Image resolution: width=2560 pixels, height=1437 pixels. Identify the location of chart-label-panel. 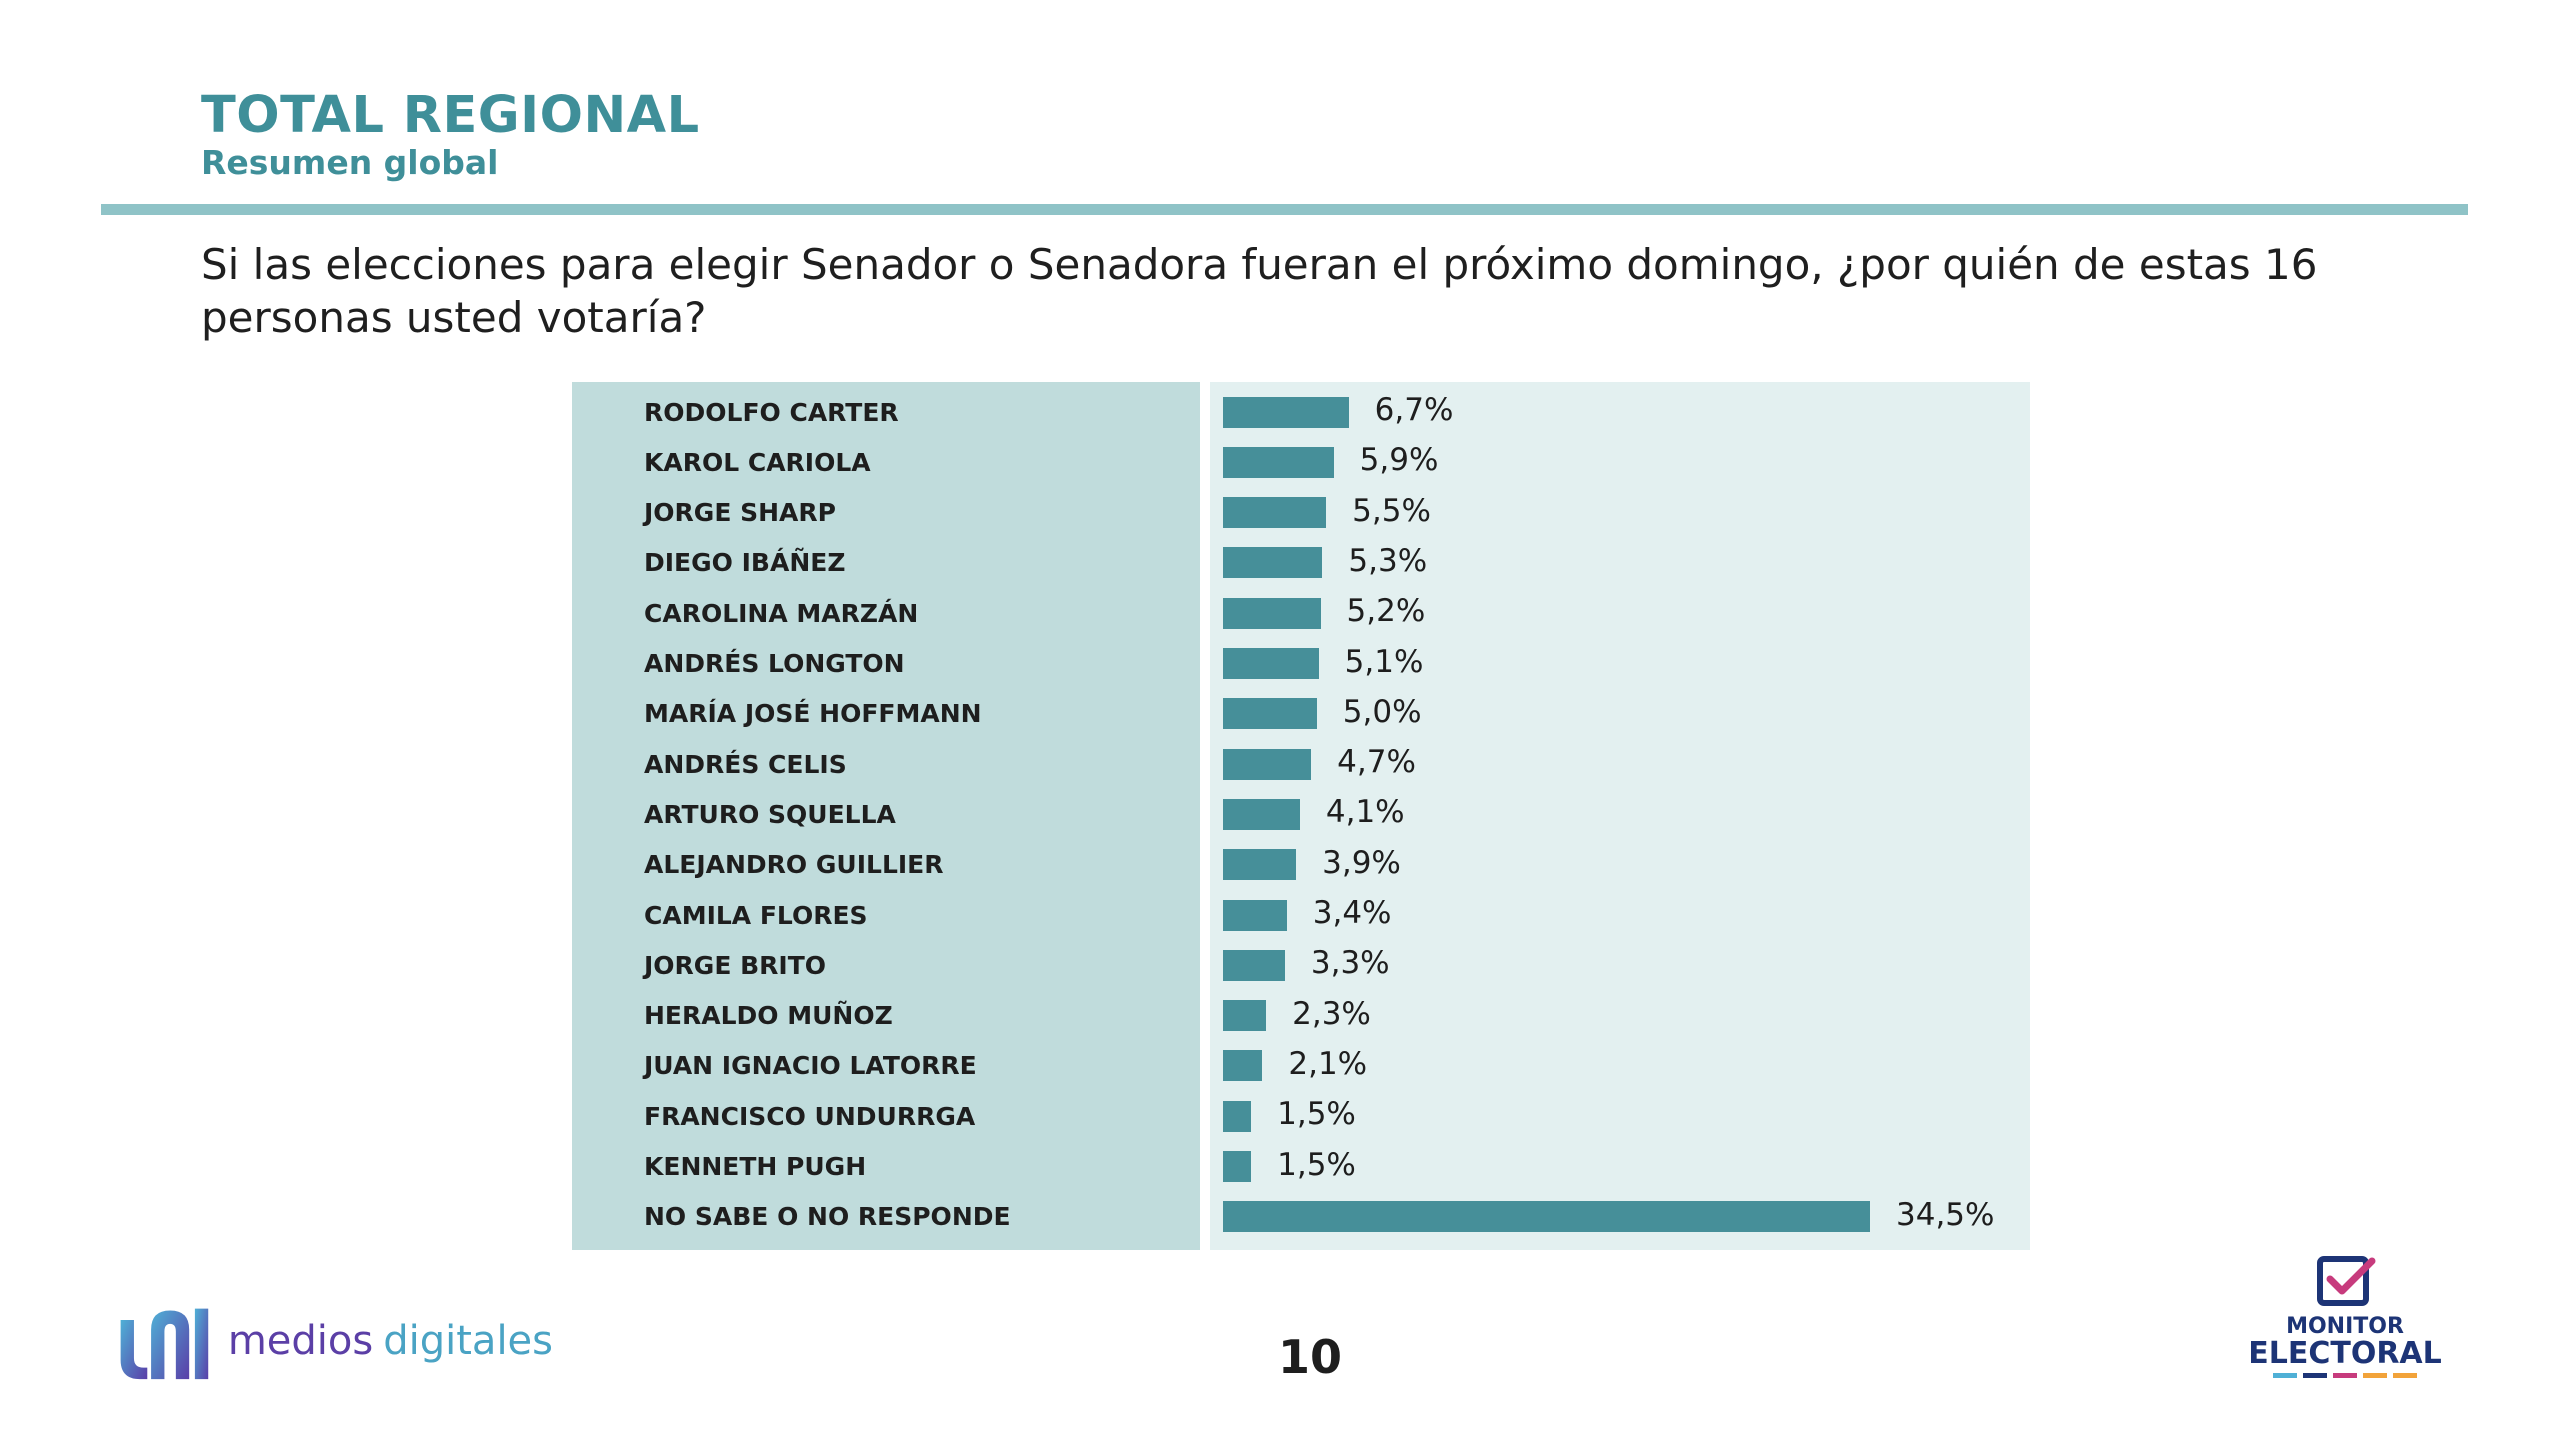
(886, 816).